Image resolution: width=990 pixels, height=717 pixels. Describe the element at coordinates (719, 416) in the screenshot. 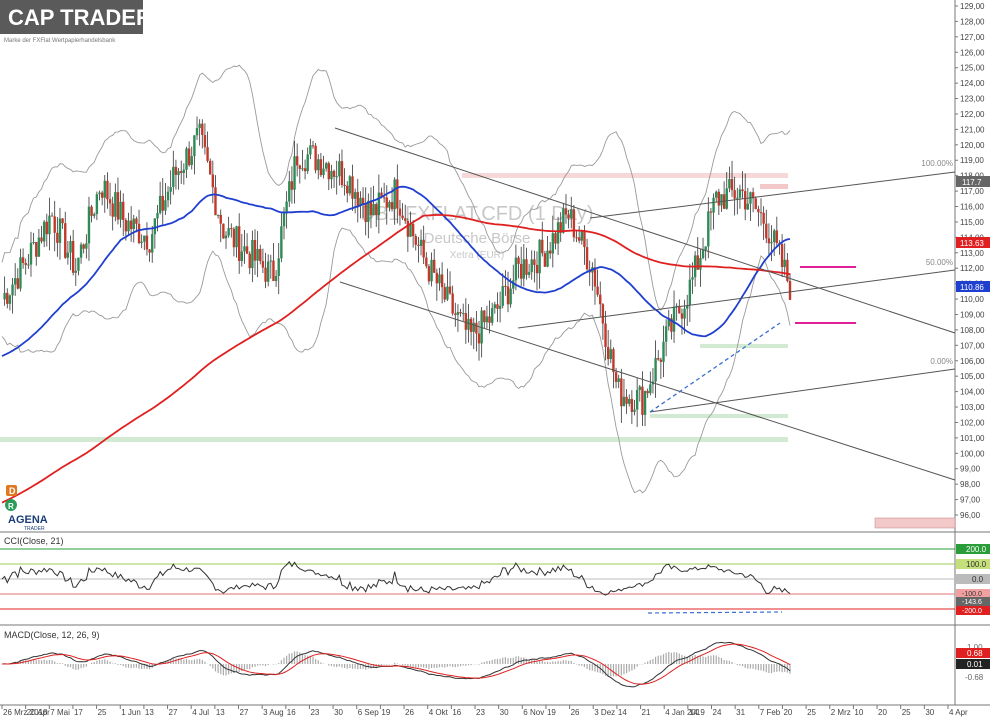

I see `support-zone-low` at that location.